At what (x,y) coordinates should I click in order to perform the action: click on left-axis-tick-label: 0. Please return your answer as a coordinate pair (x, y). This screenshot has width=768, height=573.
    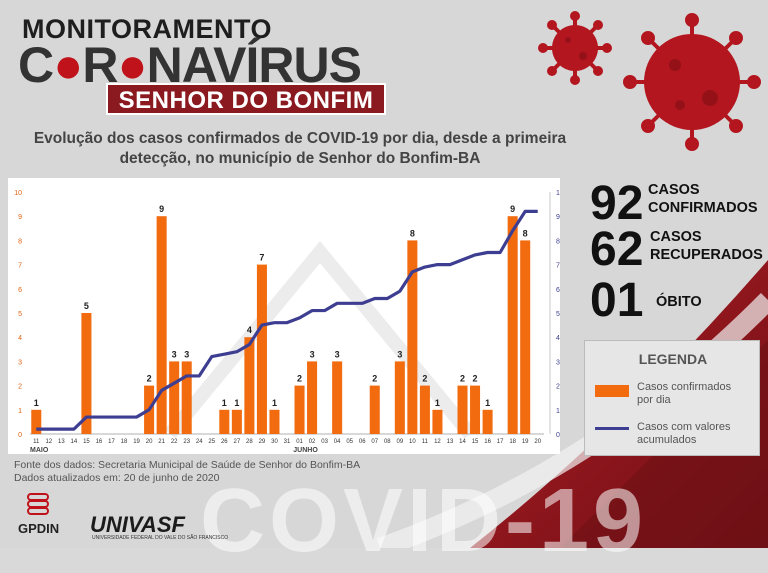
    Looking at the image, I should click on (20, 435).